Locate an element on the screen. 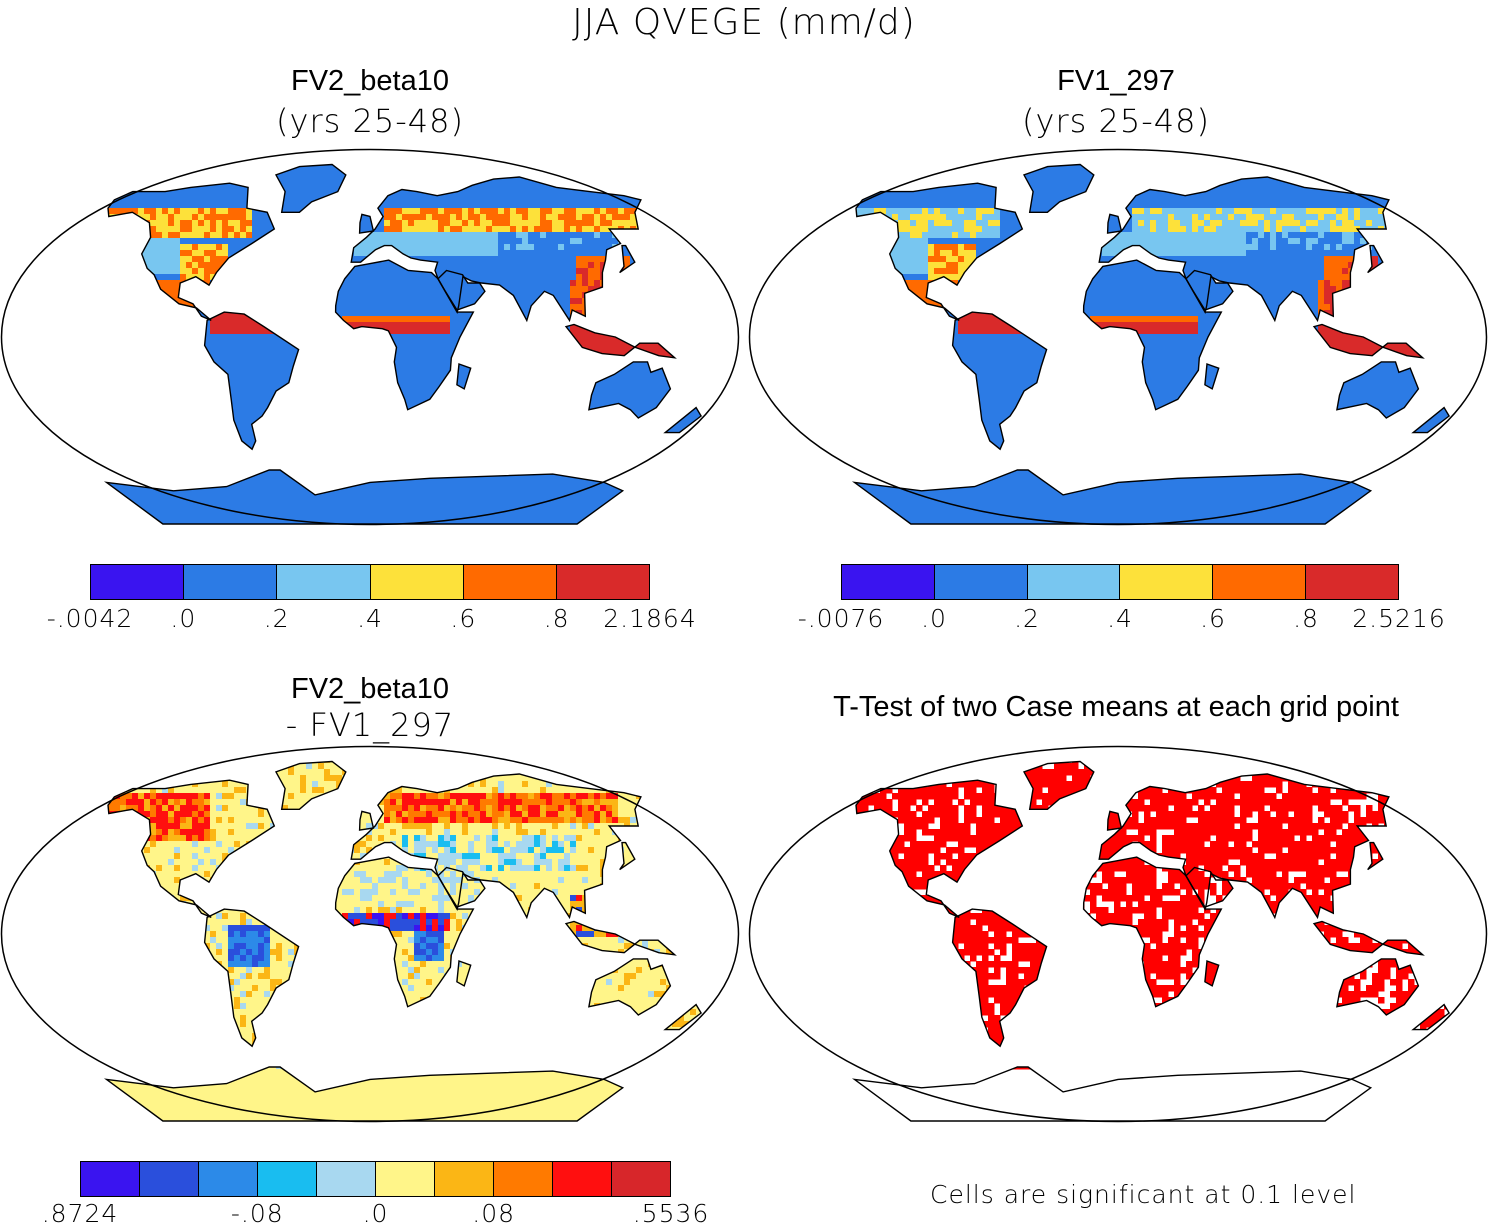 Image resolution: width=1488 pixels, height=1228 pixels. colorbar-tick-label: .08 is located at coordinates (493, 1213).